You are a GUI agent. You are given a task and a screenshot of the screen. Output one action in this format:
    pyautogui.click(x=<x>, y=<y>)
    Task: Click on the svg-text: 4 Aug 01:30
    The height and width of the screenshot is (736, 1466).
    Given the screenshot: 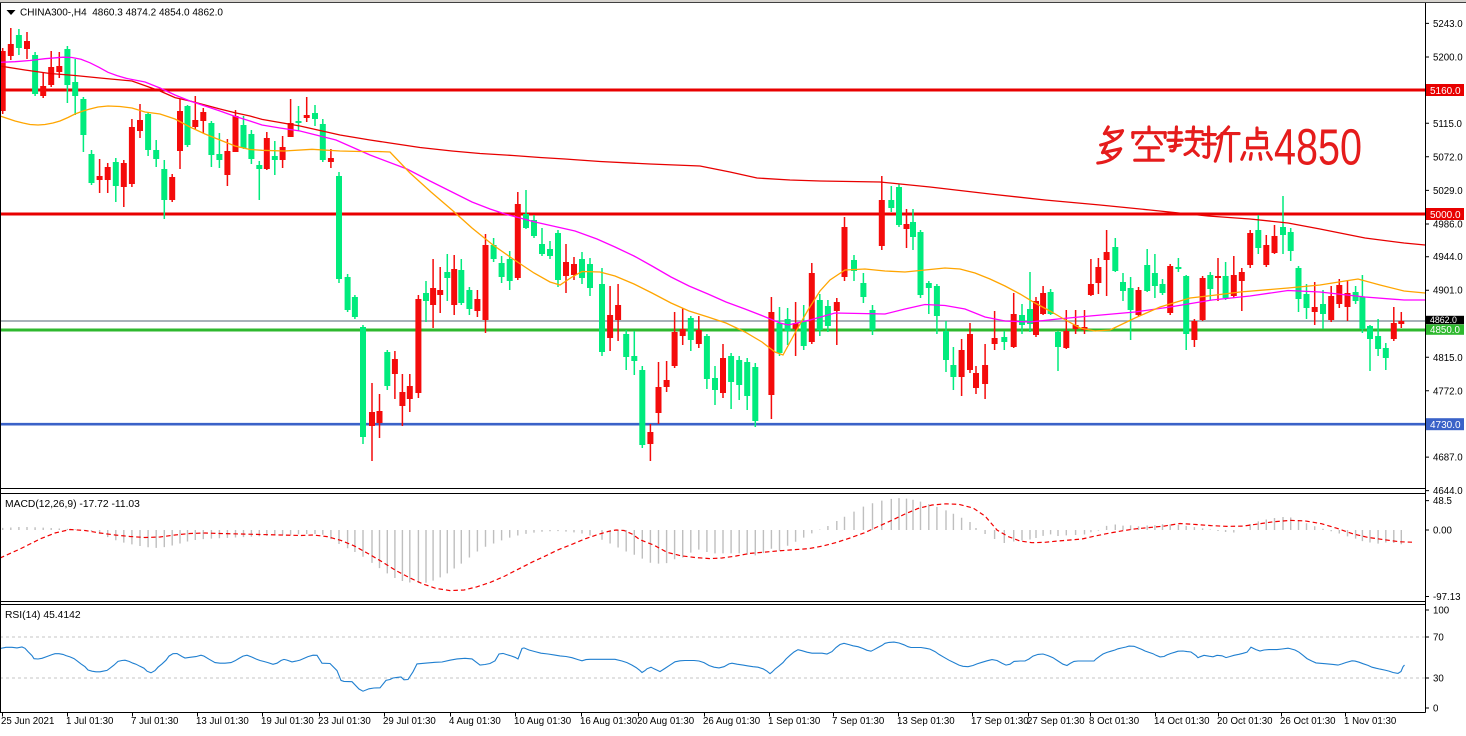 What is the action you would take?
    pyautogui.click(x=475, y=721)
    